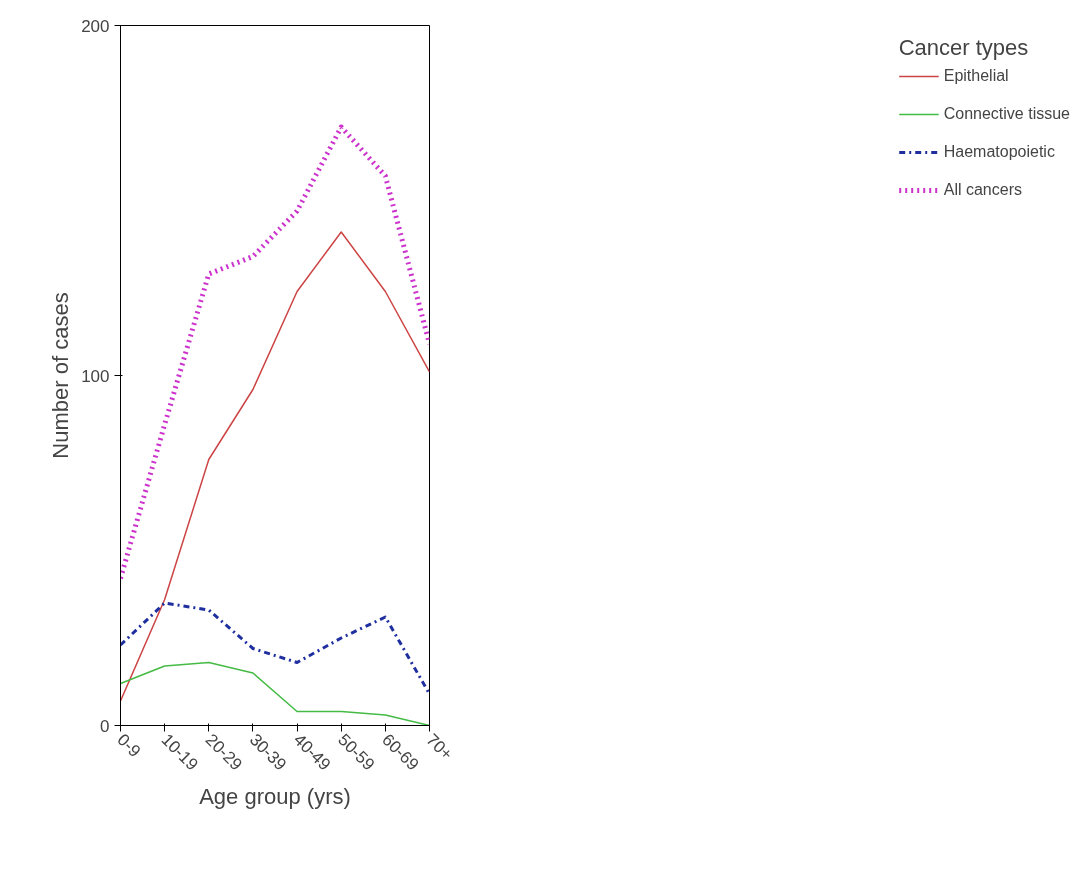  What do you see at coordinates (1006, 114) in the screenshot?
I see `legend-label: Connective tissue` at bounding box center [1006, 114].